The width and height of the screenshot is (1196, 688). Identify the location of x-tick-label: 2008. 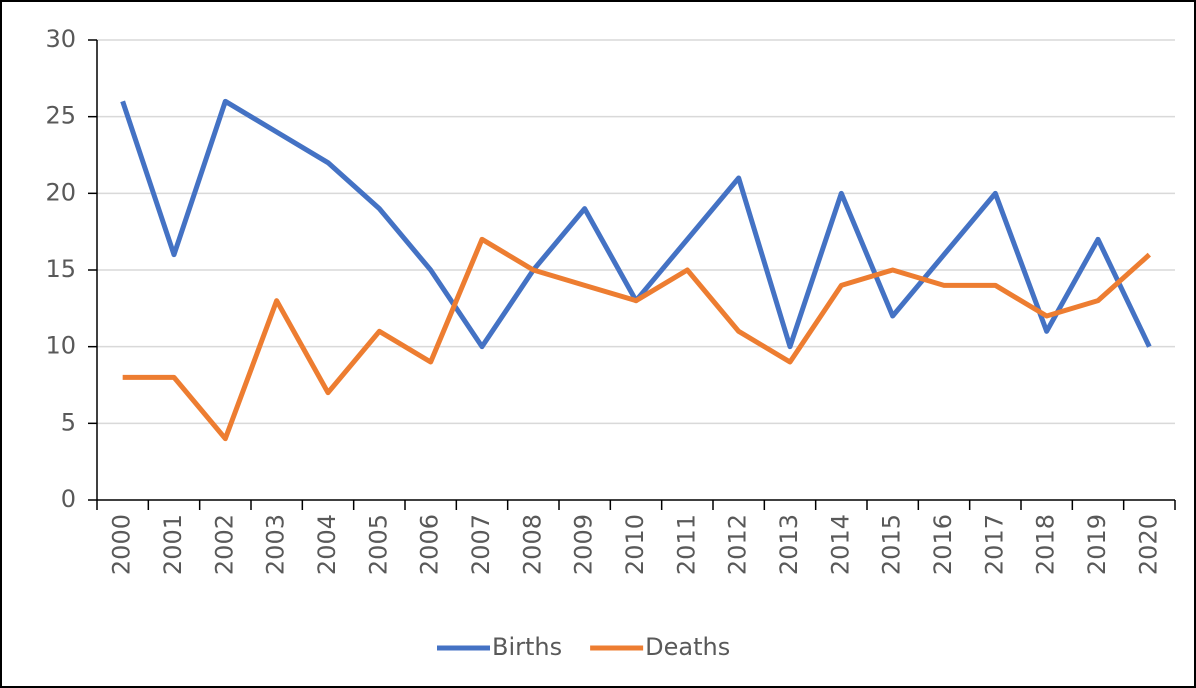
(532, 544).